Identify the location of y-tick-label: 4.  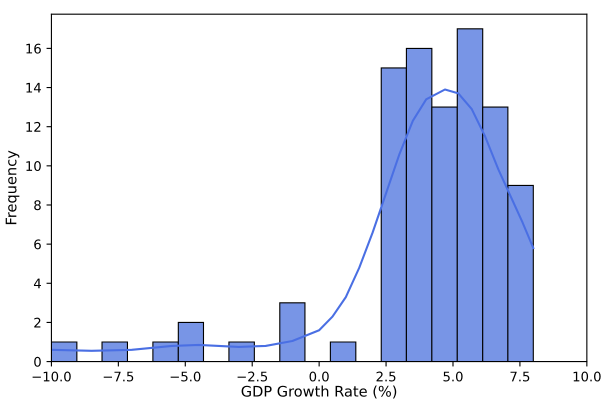
(37, 283).